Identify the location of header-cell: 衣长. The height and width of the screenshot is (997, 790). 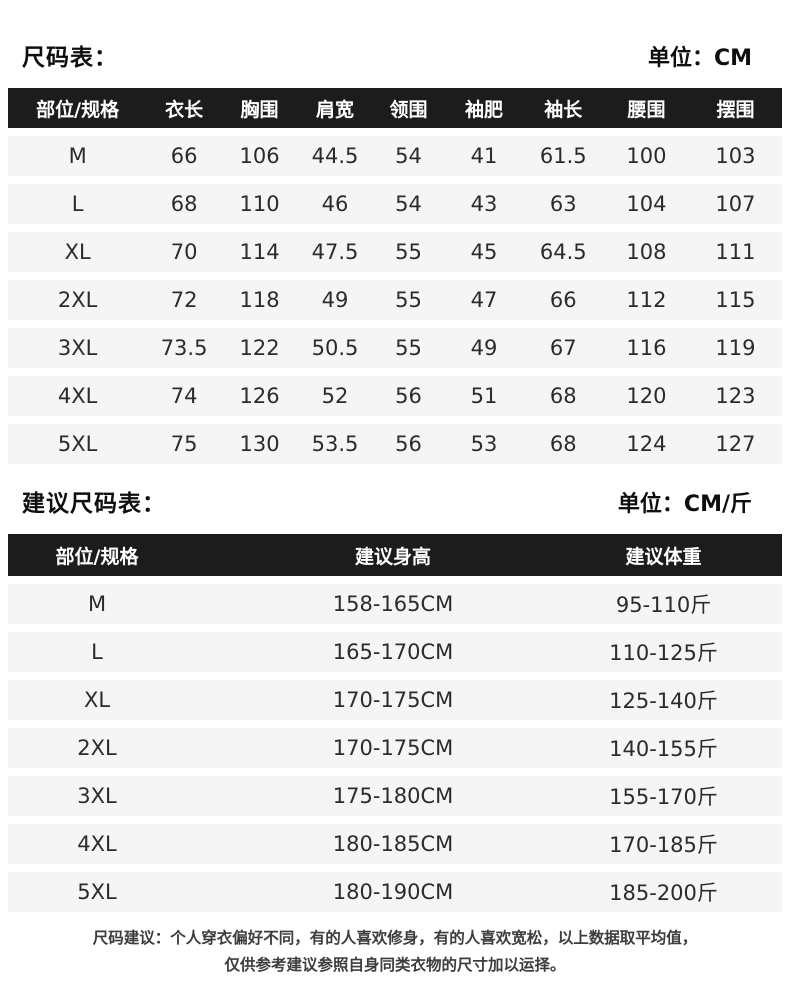
(184, 109).